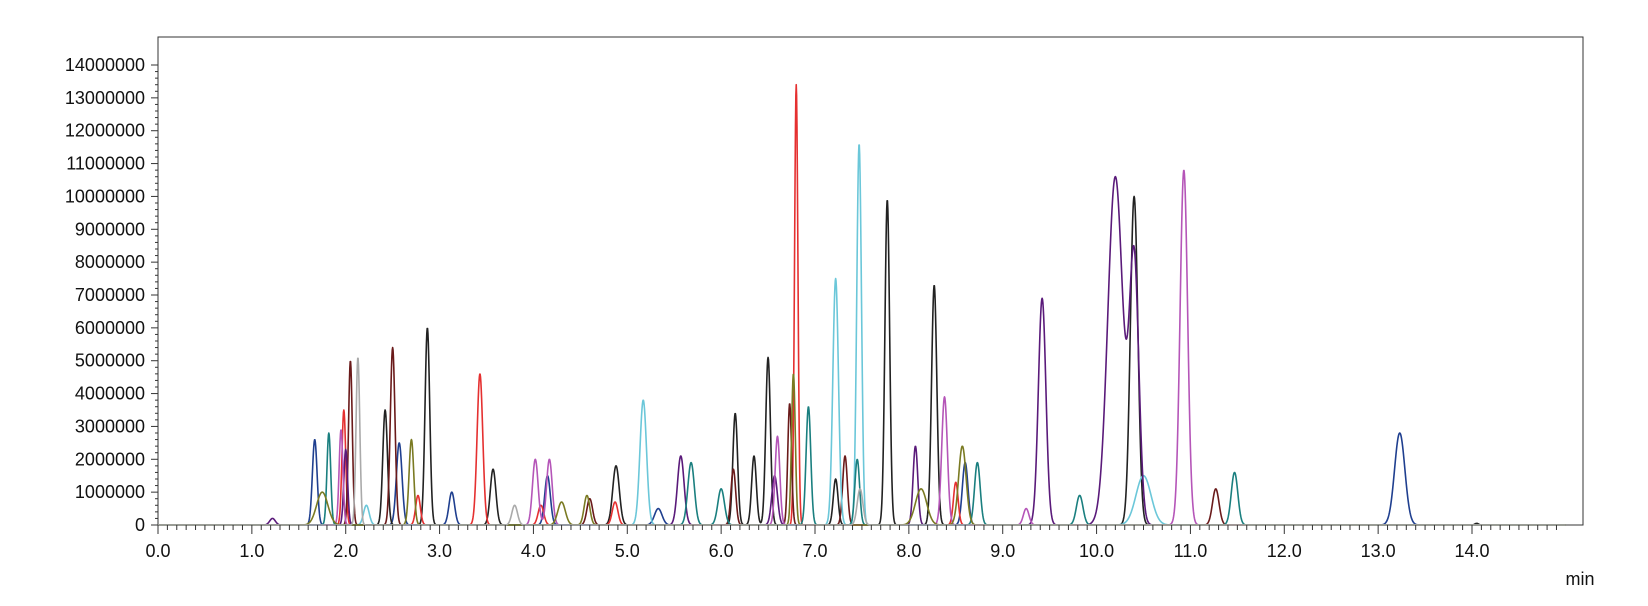  Describe the element at coordinates (439, 551) in the screenshot. I see `x-tick-label: 3.0` at that location.